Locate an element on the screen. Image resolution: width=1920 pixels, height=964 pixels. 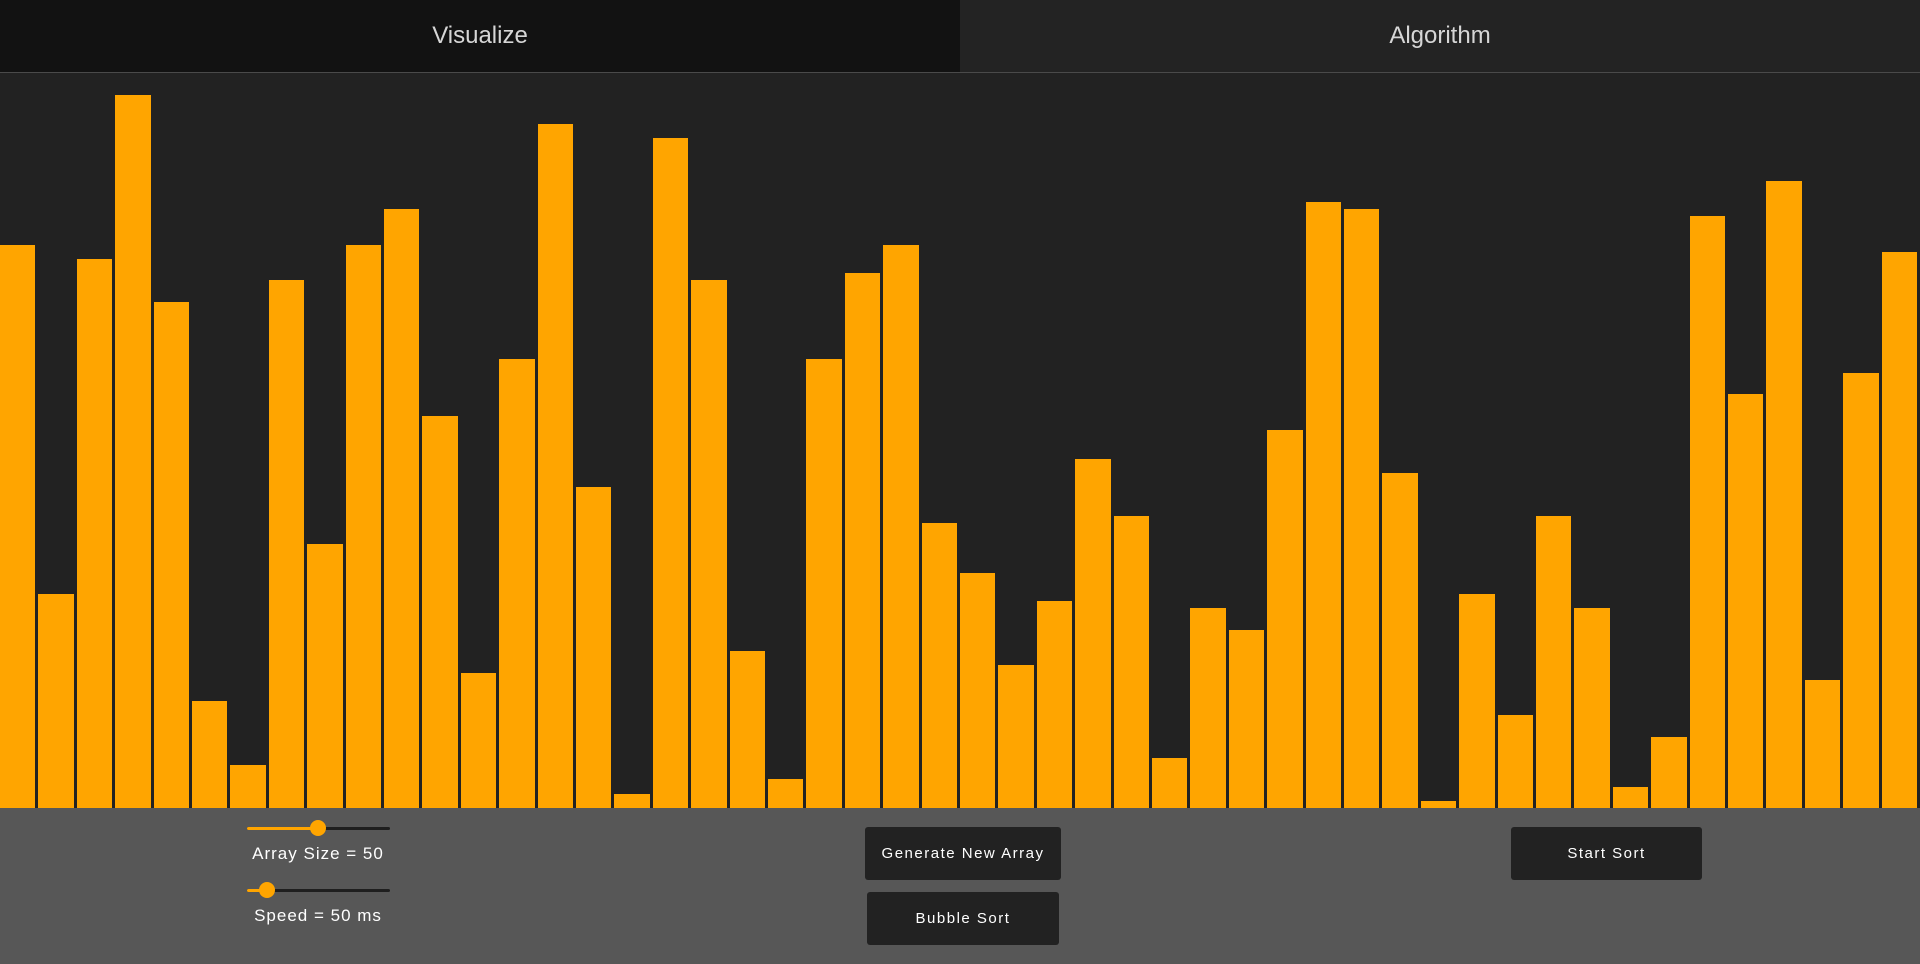
tab-visualize: Visualize is located at coordinates (480, 36).